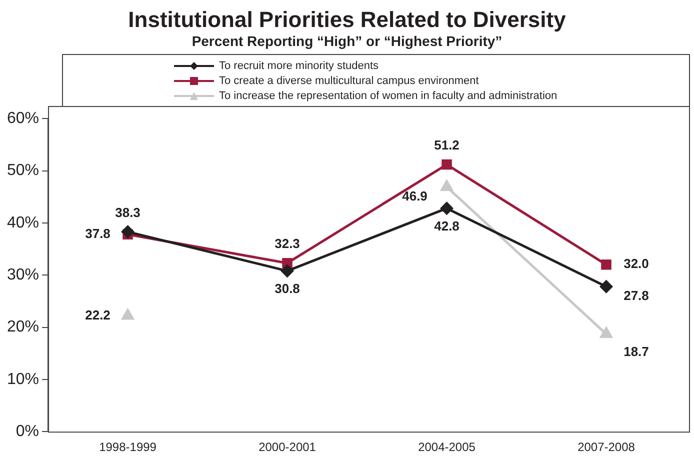  Describe the element at coordinates (97, 314) in the screenshot. I see `data-label: 22.2` at that location.